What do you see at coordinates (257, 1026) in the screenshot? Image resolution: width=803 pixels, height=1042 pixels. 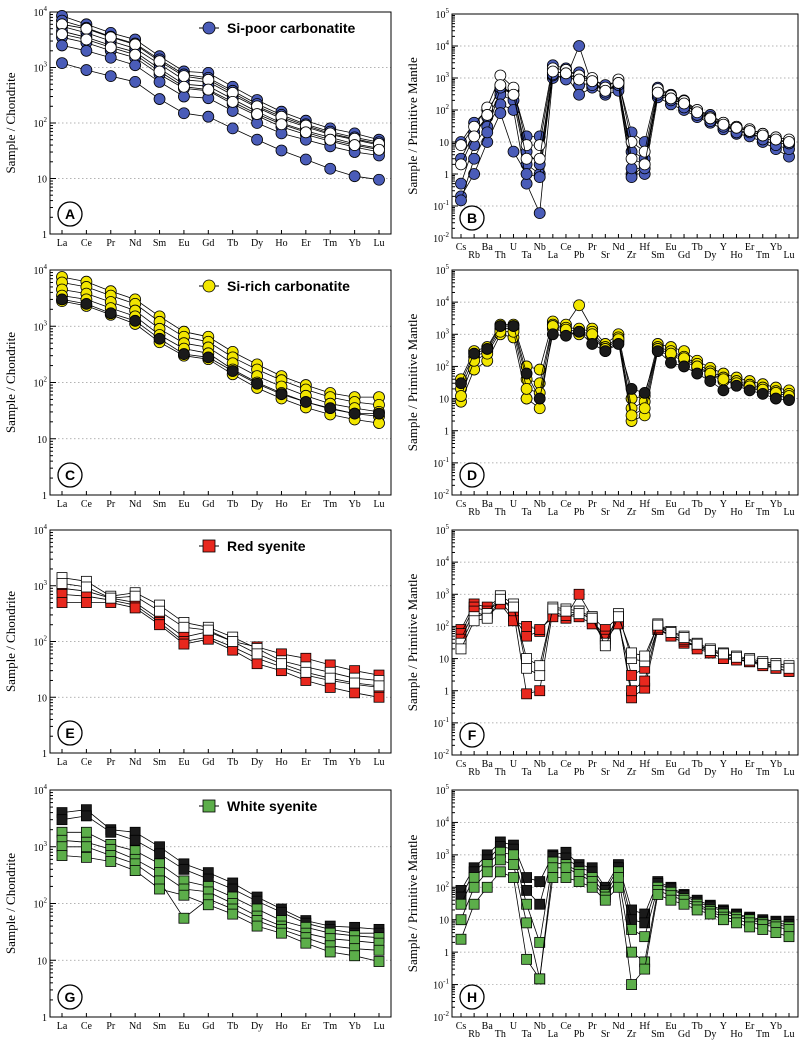 I see `x-tick-label-Dy: Dy` at bounding box center [257, 1026].